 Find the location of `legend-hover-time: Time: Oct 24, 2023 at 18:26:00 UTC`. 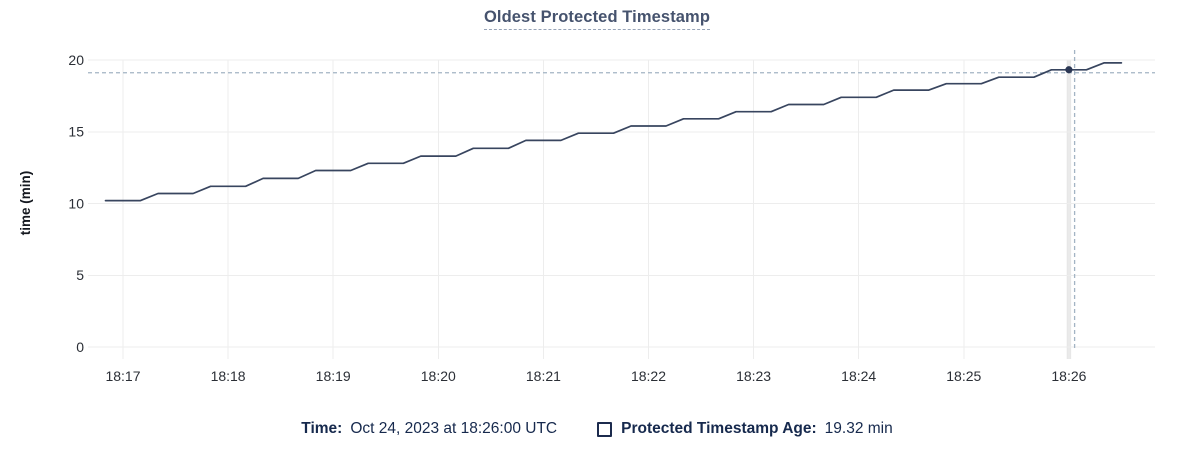

legend-hover-time: Time: Oct 24, 2023 at 18:26:00 UTC is located at coordinates (429, 429).